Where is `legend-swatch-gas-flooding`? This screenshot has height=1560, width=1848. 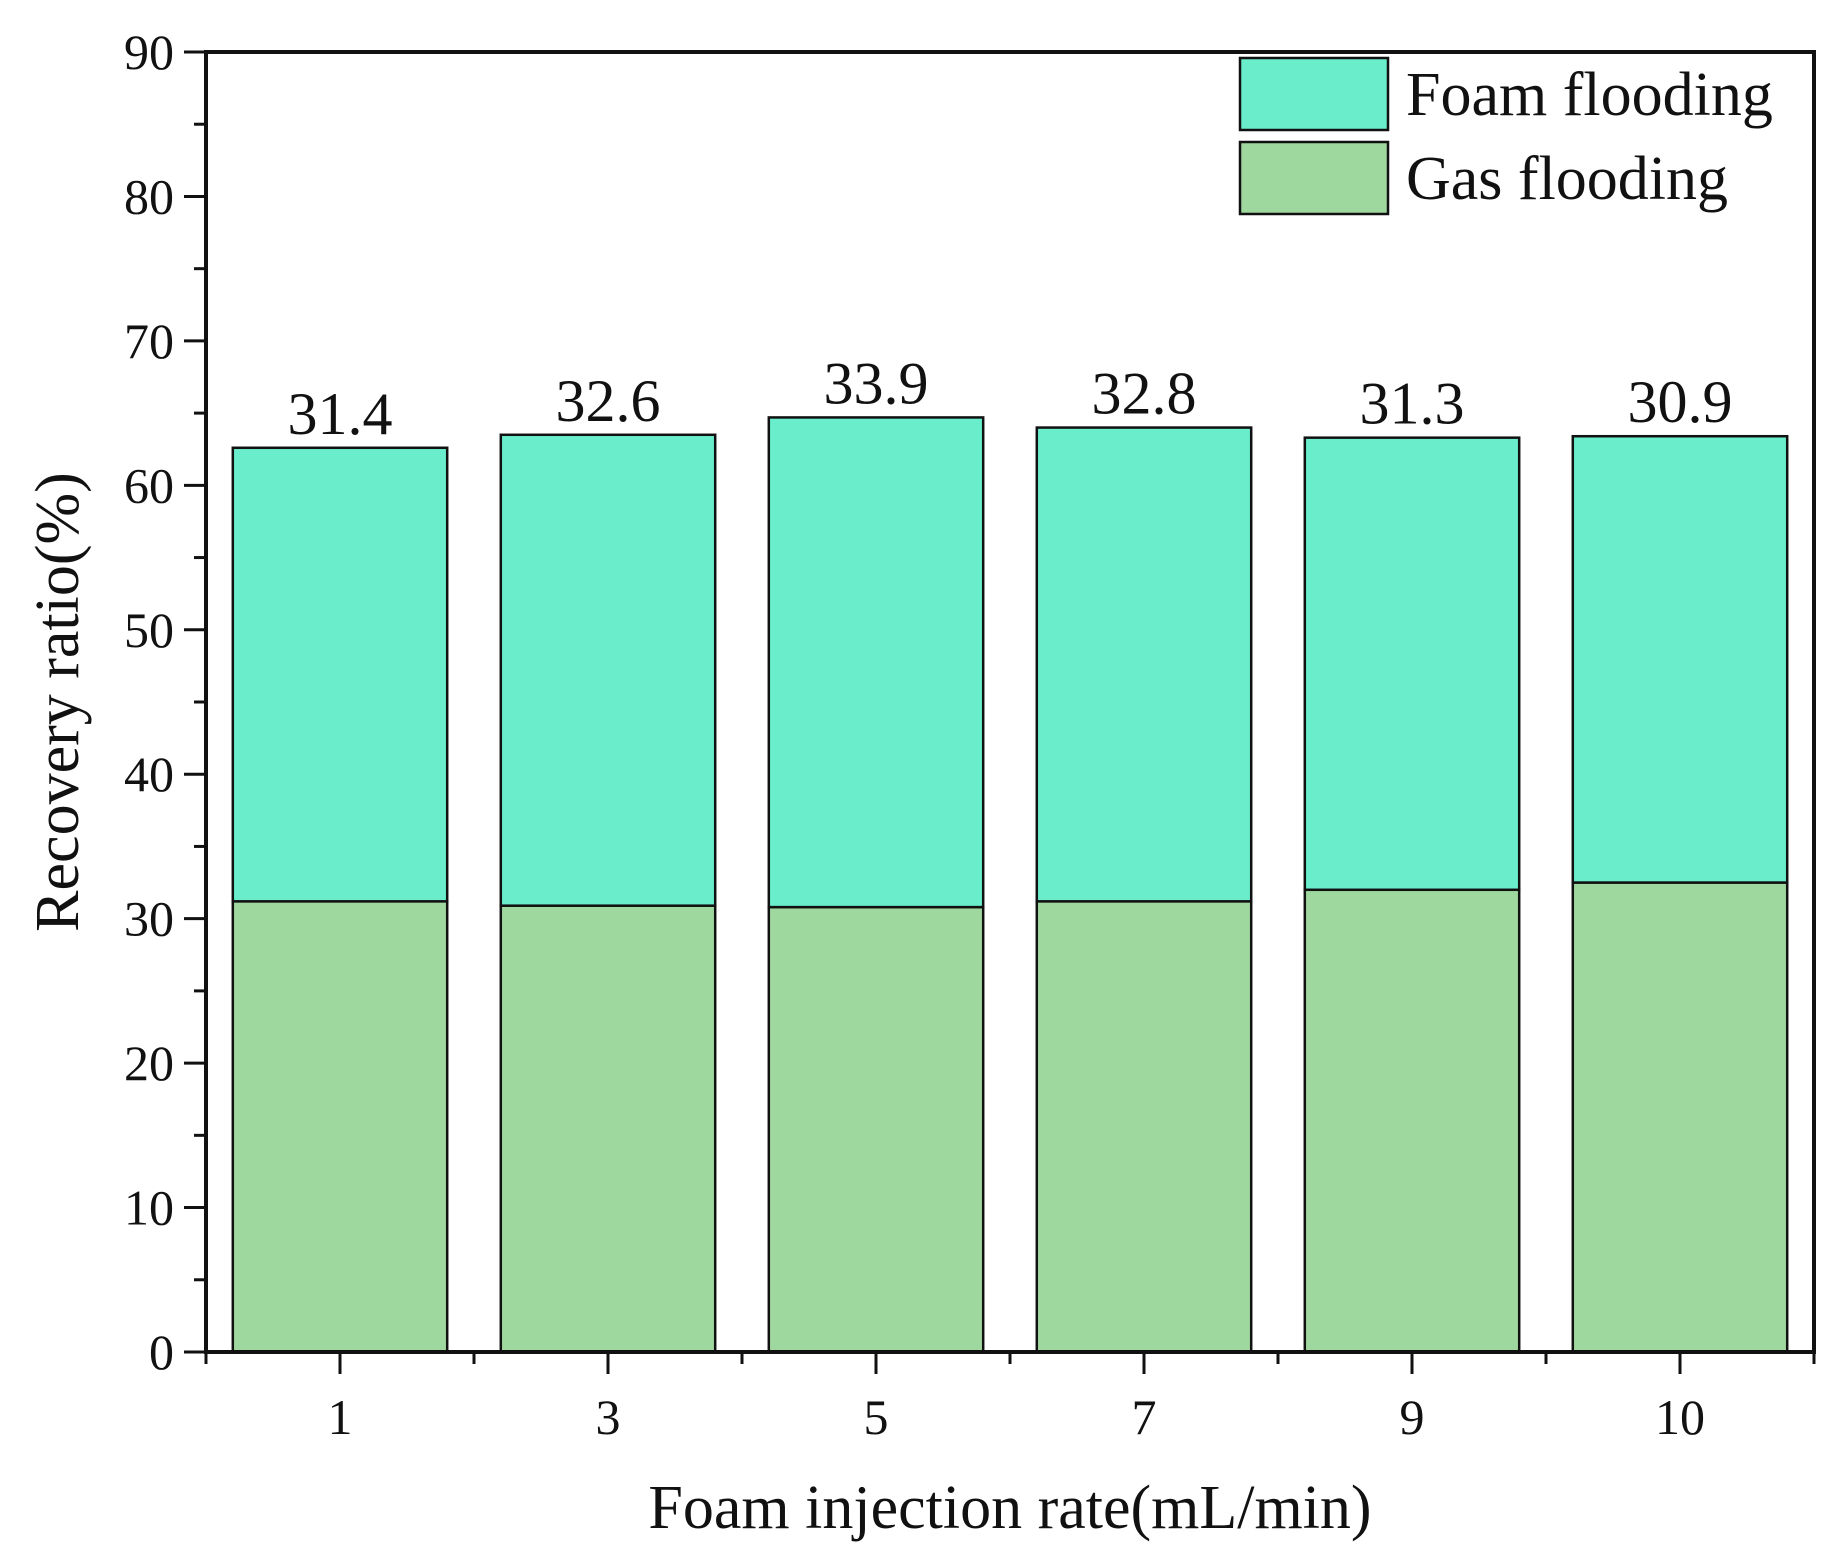 legend-swatch-gas-flooding is located at coordinates (1314, 178).